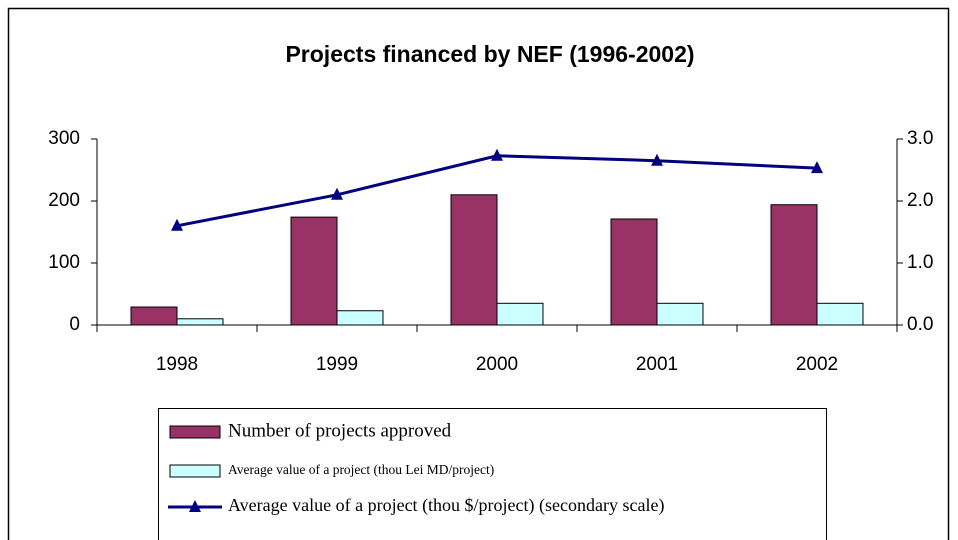 This screenshot has width=958, height=540. What do you see at coordinates (64, 200) in the screenshot?
I see `y-tick-label: 200` at bounding box center [64, 200].